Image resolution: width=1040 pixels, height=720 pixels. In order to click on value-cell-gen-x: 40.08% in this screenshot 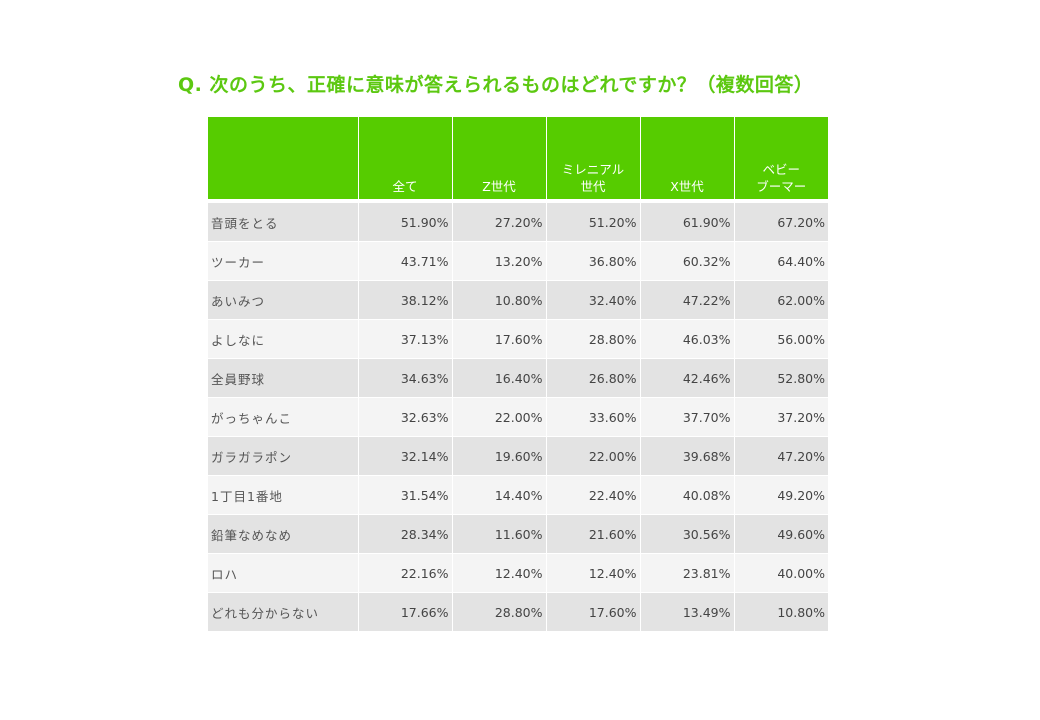, I will do `click(687, 495)`.